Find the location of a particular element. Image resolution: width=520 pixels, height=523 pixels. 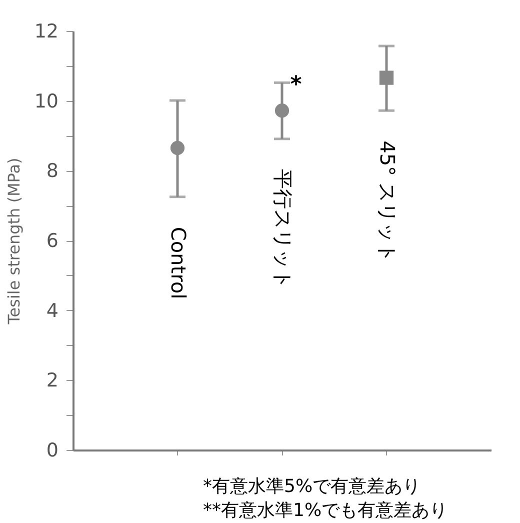

x-tick-label: 45° スリット is located at coordinates (388, 201).